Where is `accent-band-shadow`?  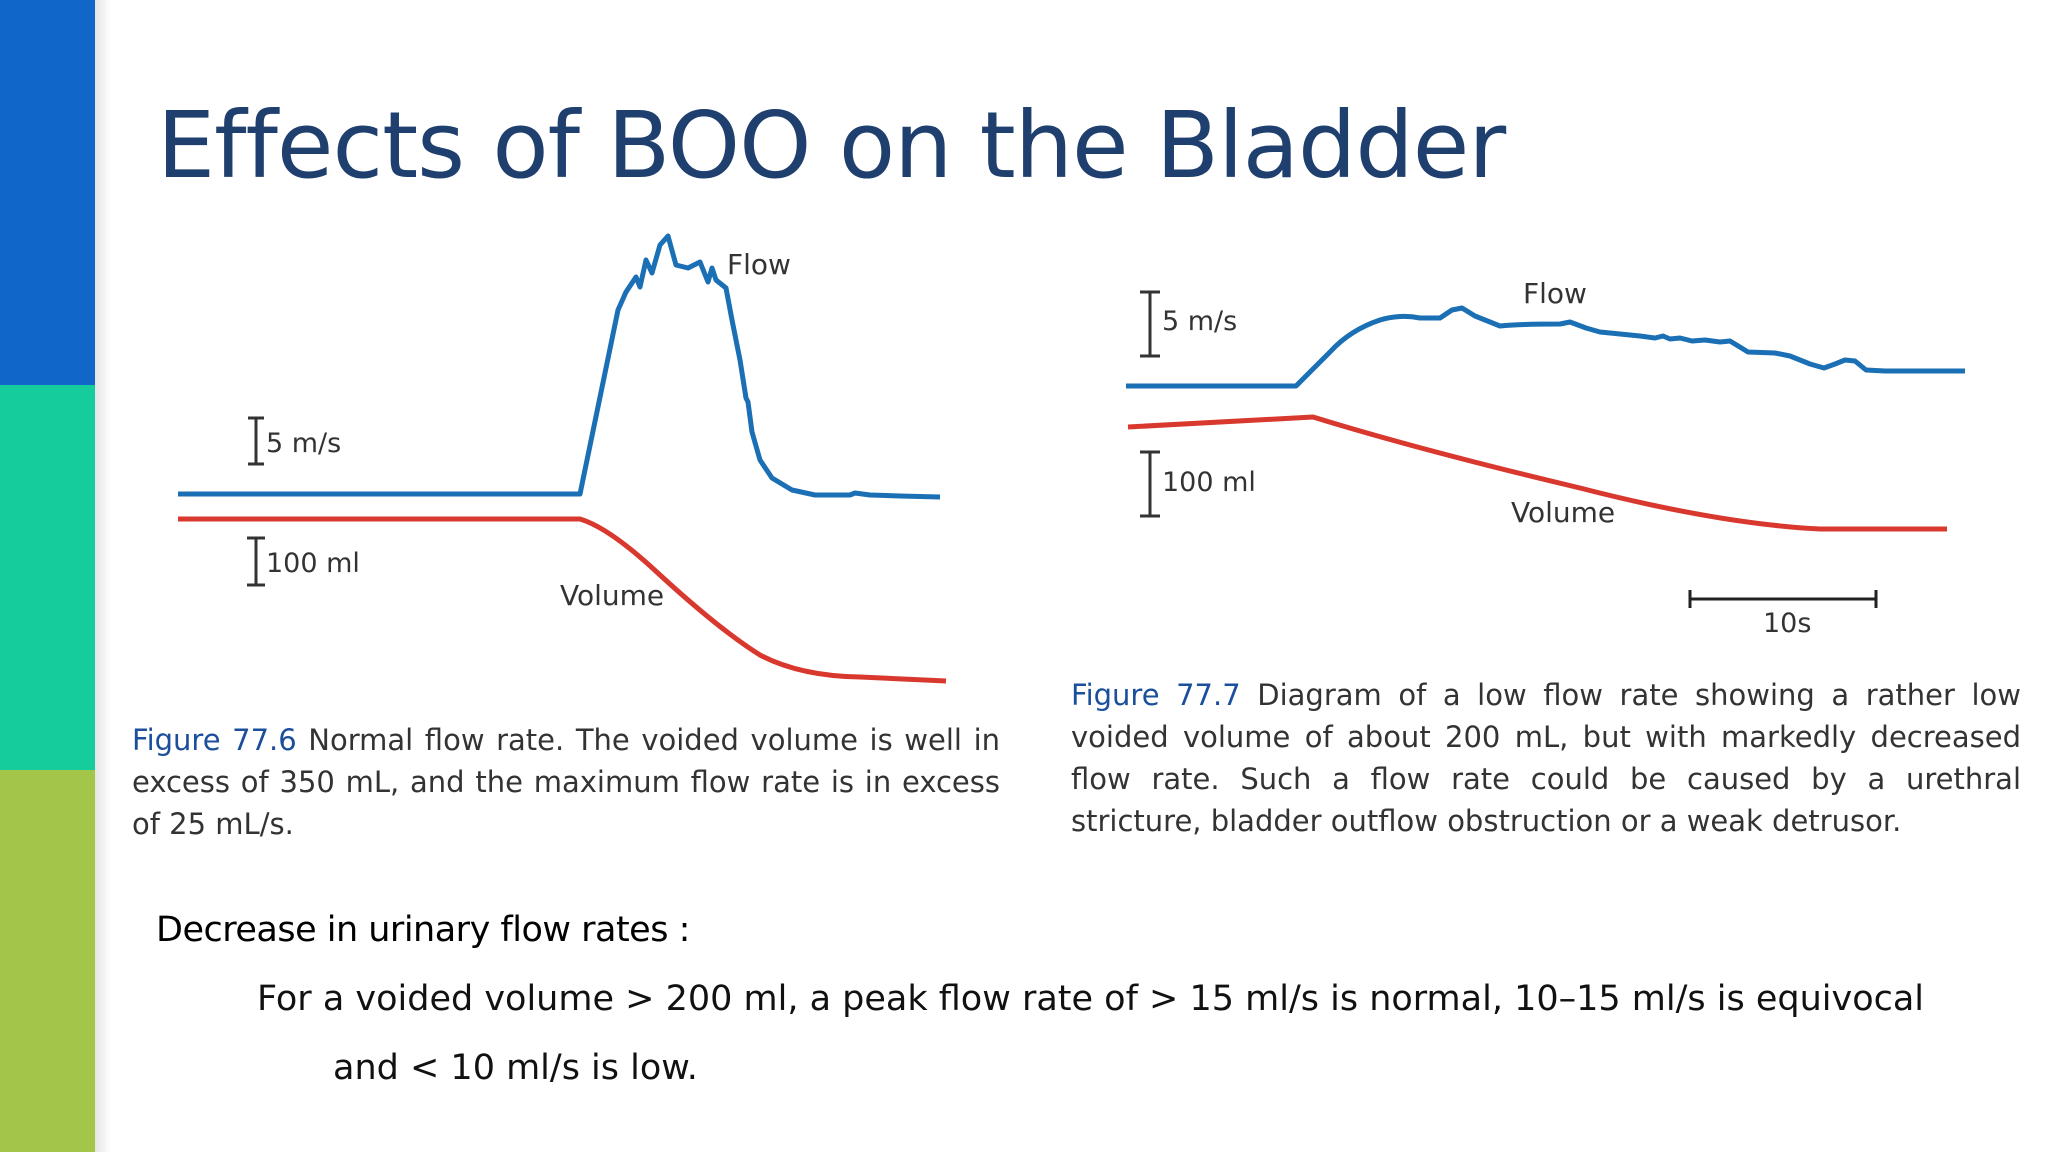
accent-band-shadow is located at coordinates (103, 576).